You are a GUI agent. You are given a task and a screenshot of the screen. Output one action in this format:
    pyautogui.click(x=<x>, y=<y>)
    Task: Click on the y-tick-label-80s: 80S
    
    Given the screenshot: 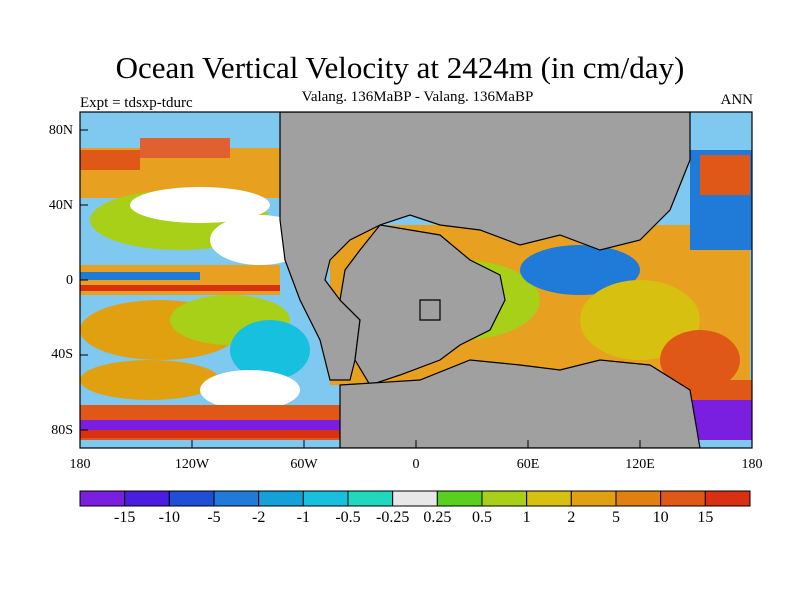 What is the action you would take?
    pyautogui.click(x=62, y=430)
    